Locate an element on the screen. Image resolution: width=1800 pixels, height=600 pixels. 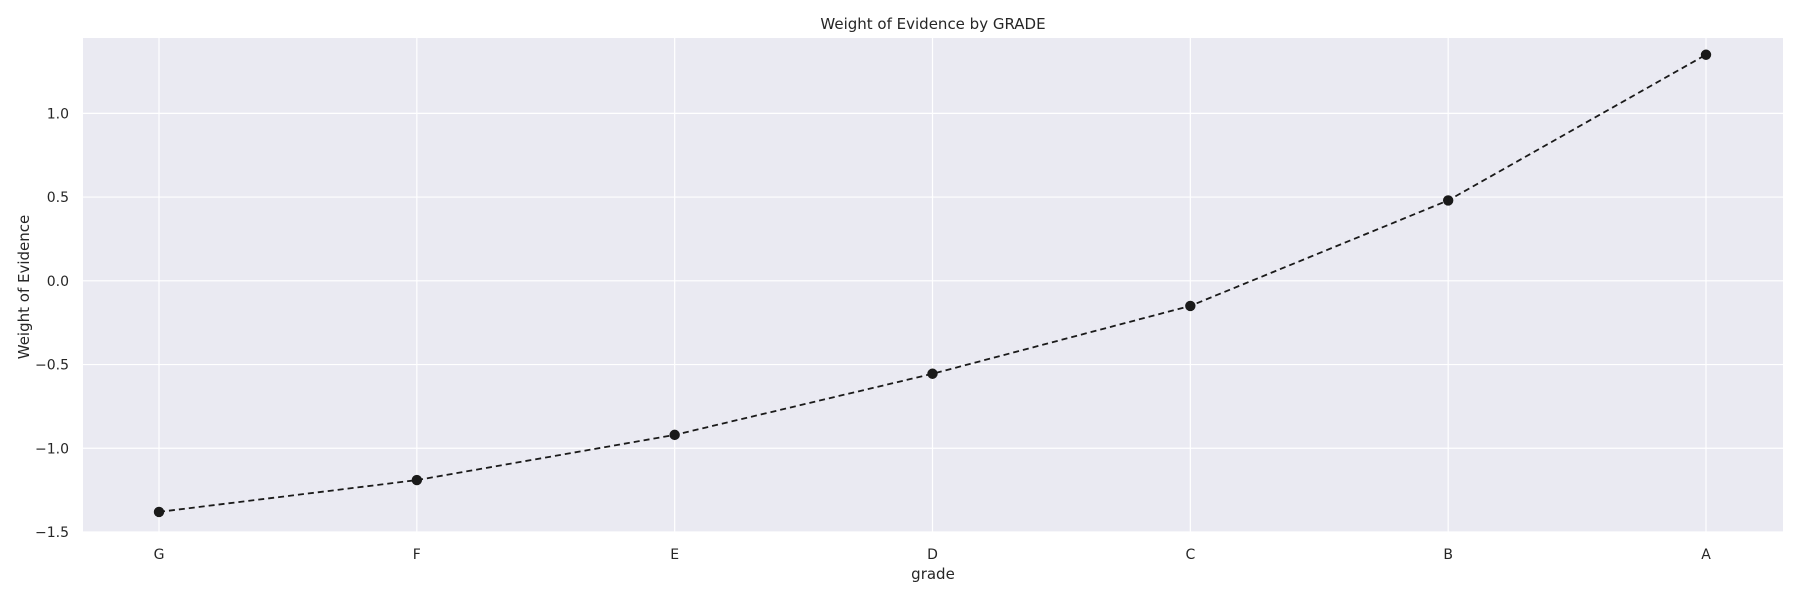
chart-title: Weight of Evidence by GRADE is located at coordinates (932, 24).